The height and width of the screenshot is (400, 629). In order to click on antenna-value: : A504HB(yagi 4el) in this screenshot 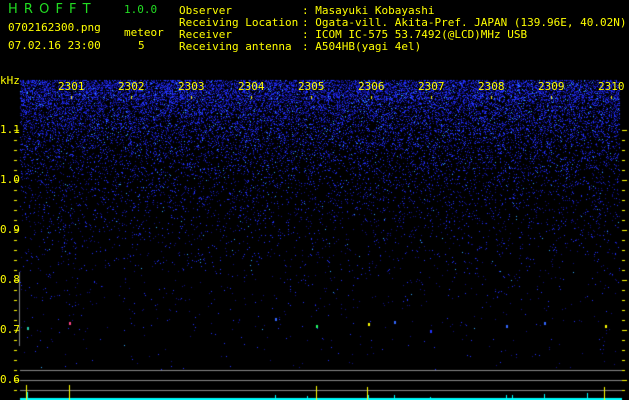, I will do `click(362, 46)`.